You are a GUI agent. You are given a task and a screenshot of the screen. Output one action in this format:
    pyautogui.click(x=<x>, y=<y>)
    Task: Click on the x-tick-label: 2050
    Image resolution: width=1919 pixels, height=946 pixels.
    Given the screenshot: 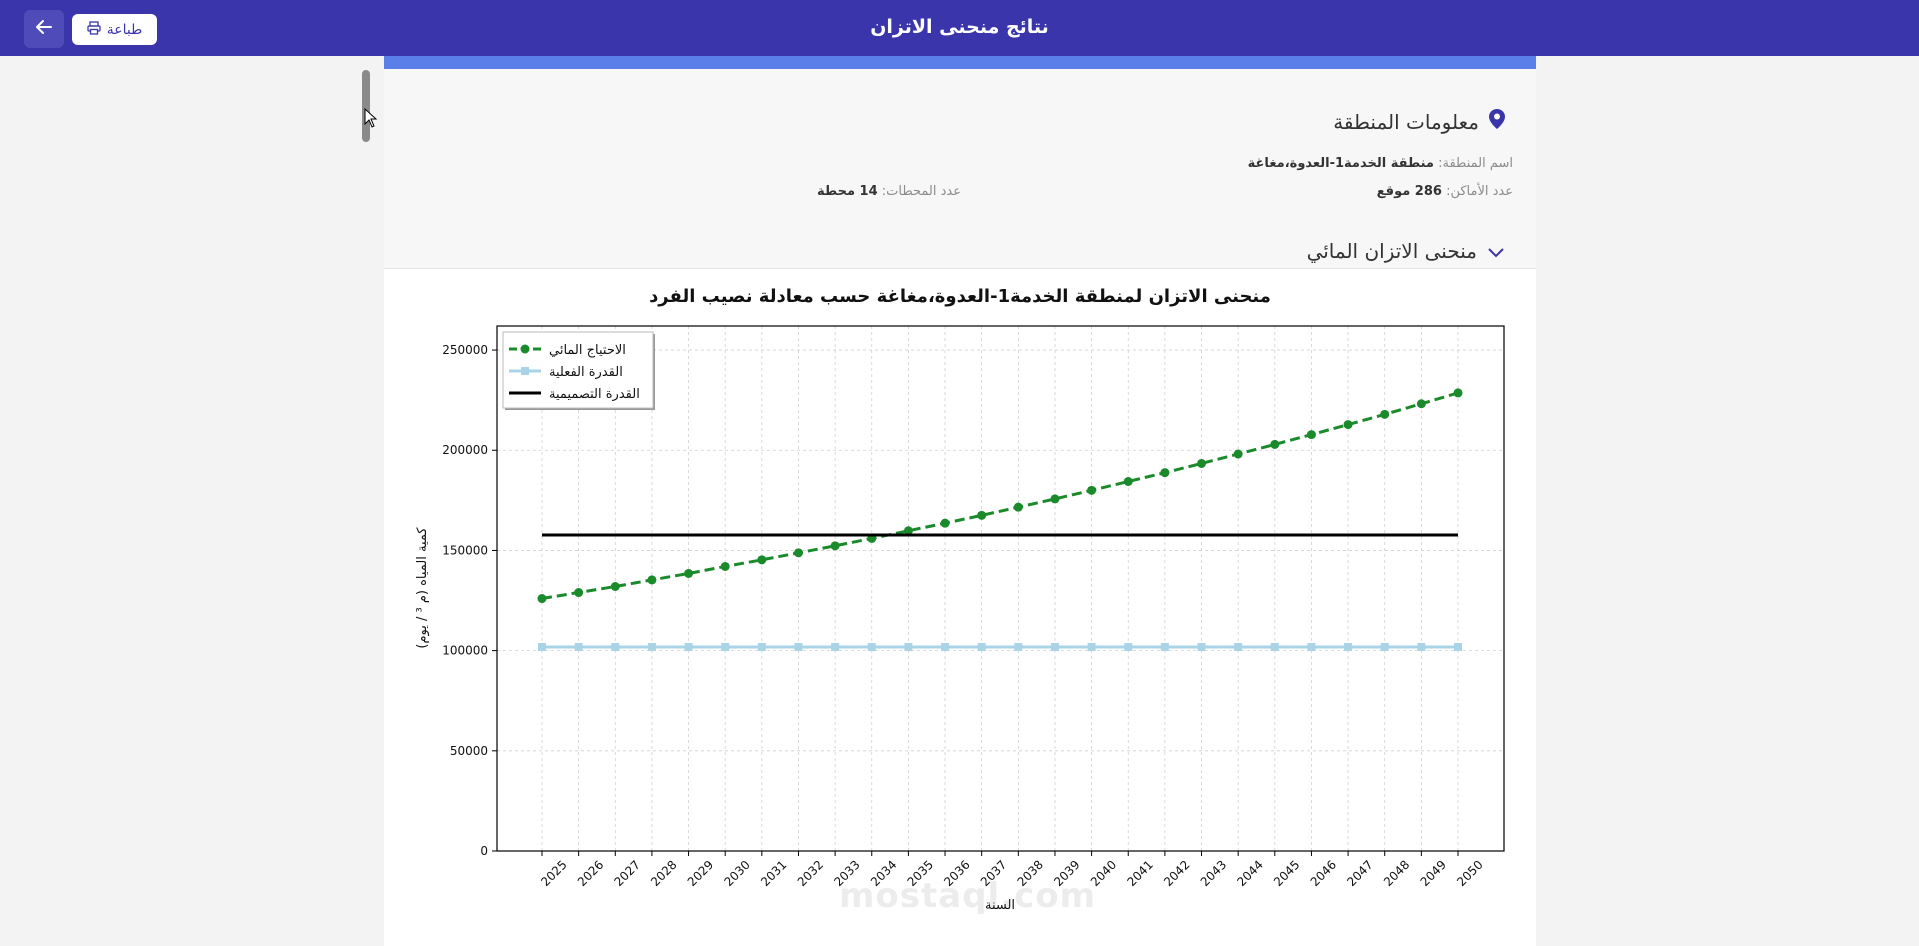 What is the action you would take?
    pyautogui.click(x=1469, y=873)
    